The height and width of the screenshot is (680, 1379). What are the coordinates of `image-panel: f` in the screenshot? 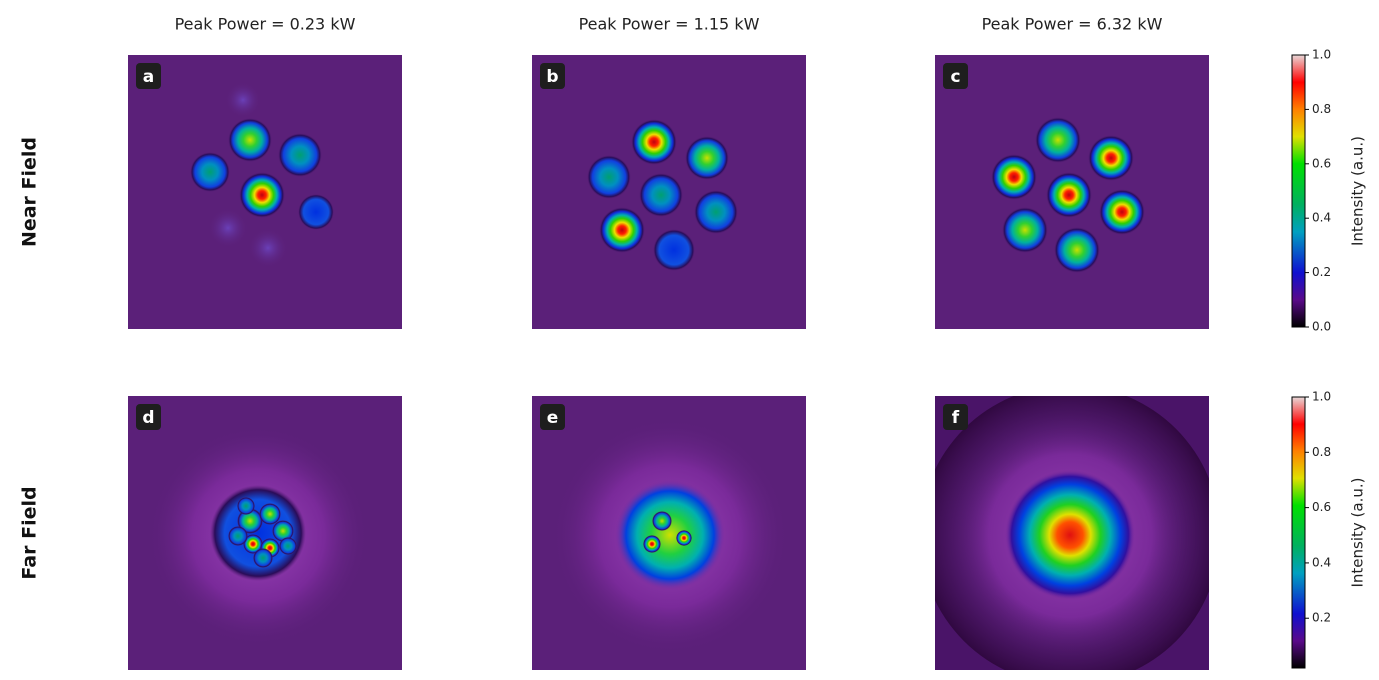 It's located at (1072, 533).